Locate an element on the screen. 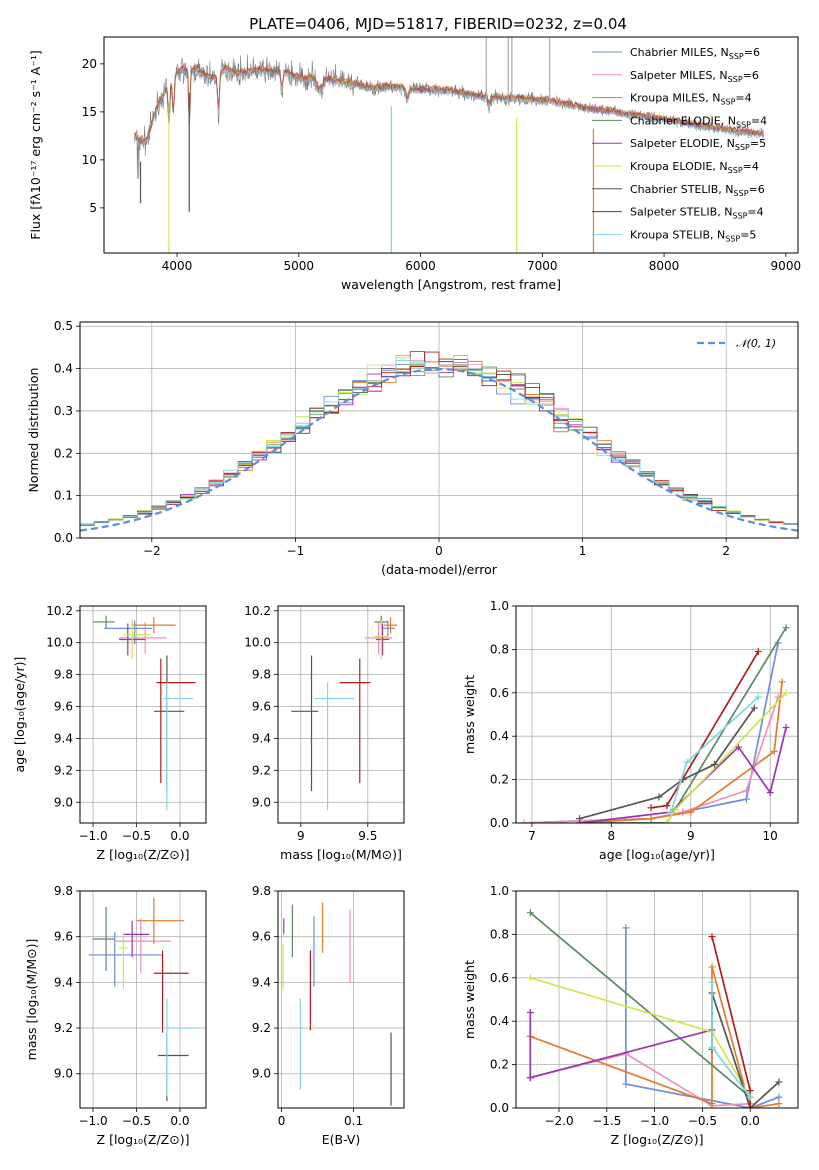  legend-label: Salpeter MILES, NSSP=6 is located at coordinates (694, 76).